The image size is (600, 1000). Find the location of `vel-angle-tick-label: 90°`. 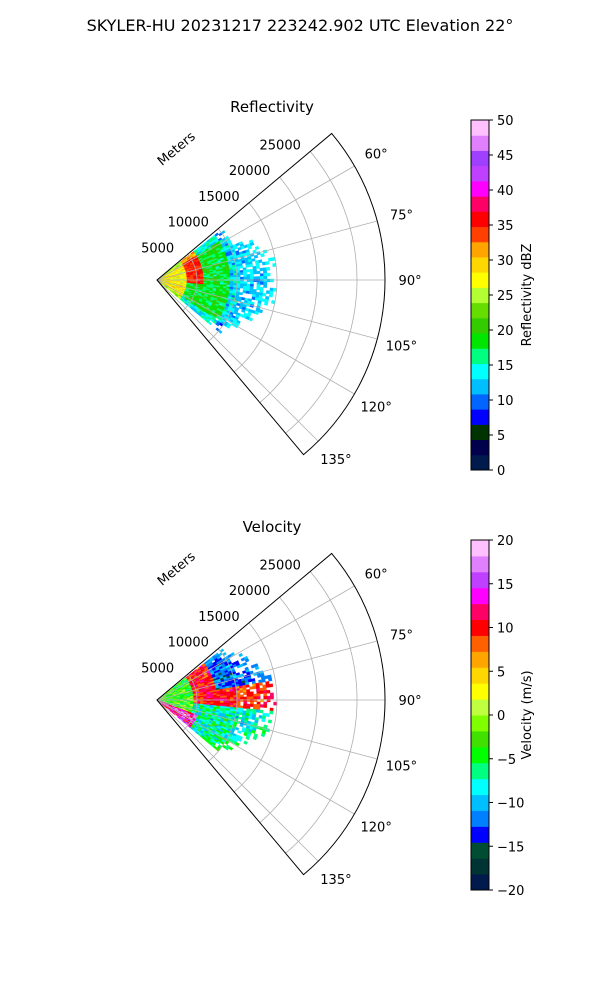

vel-angle-tick-label: 90° is located at coordinates (410, 701).